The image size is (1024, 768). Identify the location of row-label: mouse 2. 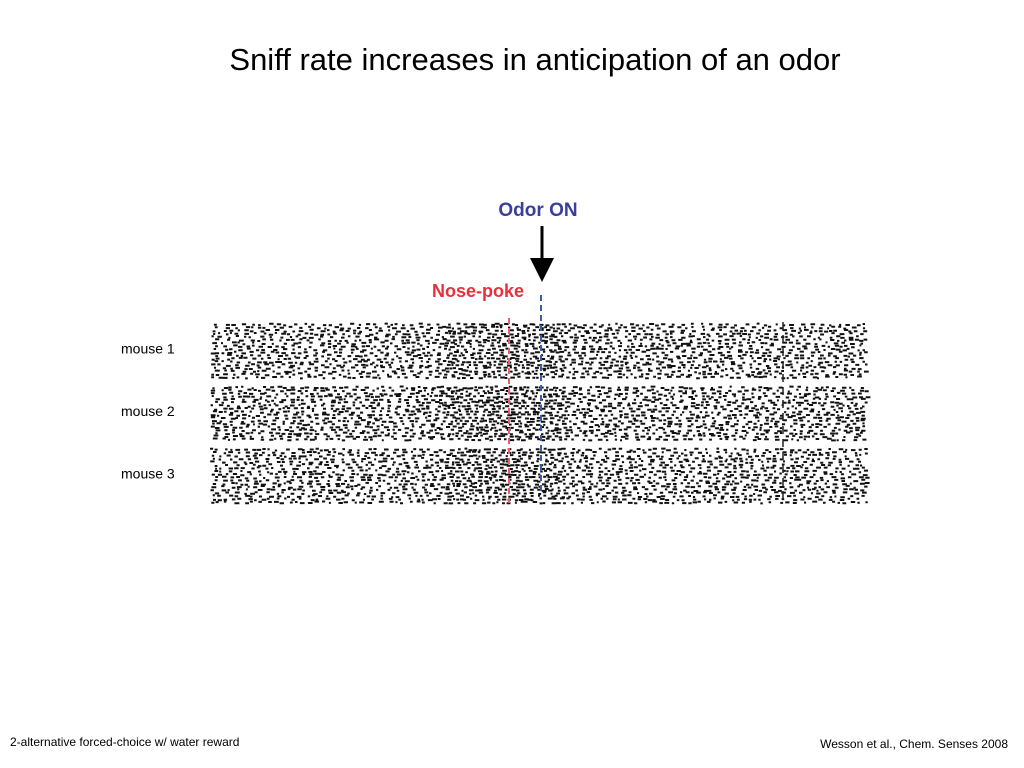
(148, 411).